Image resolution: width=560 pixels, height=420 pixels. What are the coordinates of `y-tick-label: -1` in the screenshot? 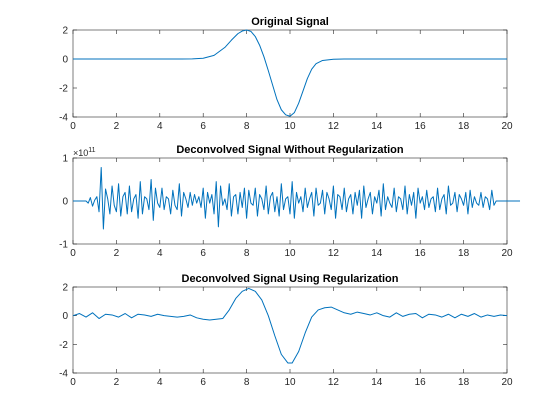 It's located at (63, 245).